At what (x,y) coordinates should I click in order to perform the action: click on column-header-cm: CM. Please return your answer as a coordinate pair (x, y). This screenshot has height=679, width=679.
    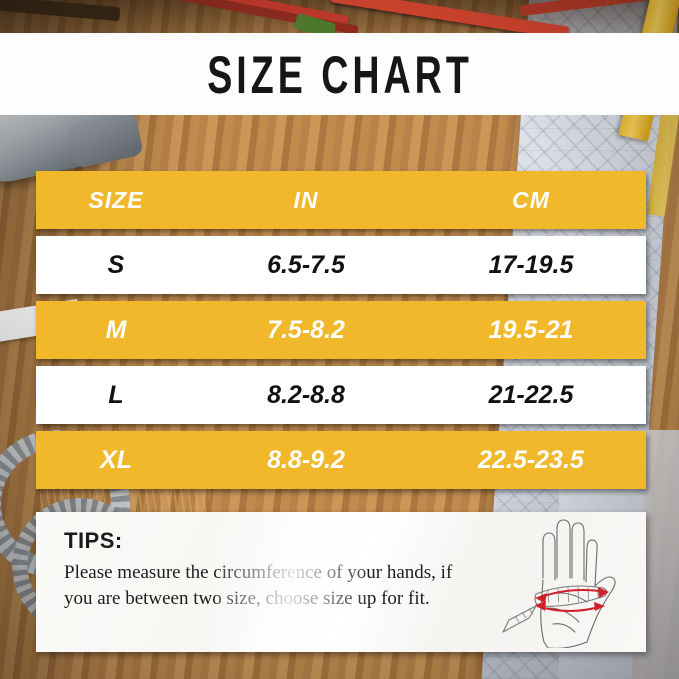
    Looking at the image, I should click on (531, 199).